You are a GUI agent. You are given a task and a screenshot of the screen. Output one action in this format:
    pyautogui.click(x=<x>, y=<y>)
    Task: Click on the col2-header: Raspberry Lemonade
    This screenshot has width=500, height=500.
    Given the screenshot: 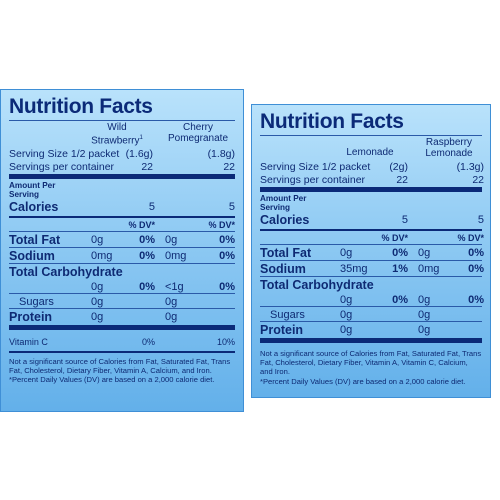 What is the action you would take?
    pyautogui.click(x=449, y=148)
    